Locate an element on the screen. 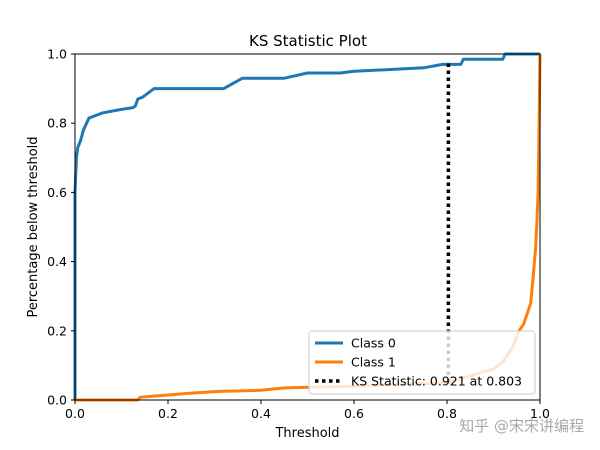 Image resolution: width=600 pixels, height=450 pixels. y-tick-label: 0.6 is located at coordinates (57, 192).